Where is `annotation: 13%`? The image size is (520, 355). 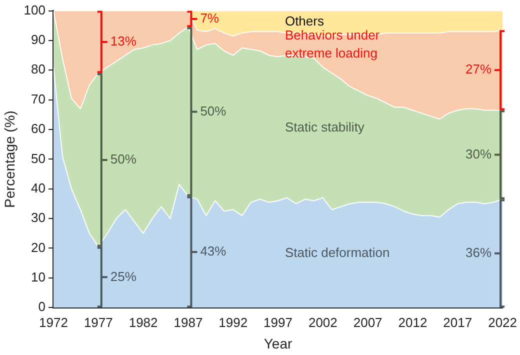 annotation: 13% is located at coordinates (123, 41).